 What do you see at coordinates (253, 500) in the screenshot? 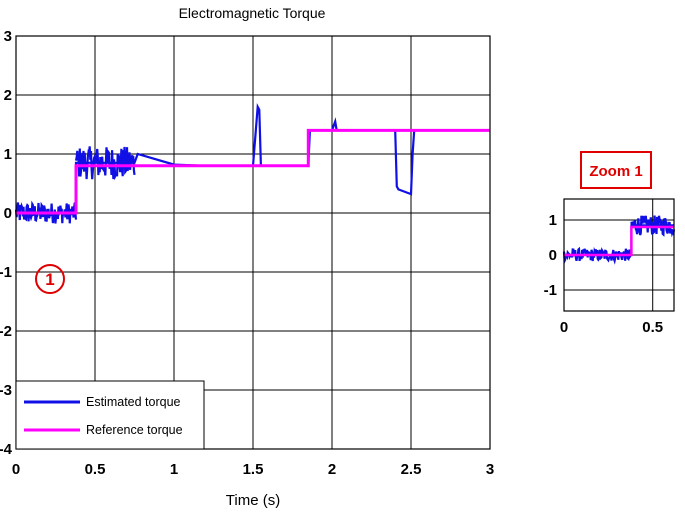
I see `x-axis-label: Time (s)` at bounding box center [253, 500].